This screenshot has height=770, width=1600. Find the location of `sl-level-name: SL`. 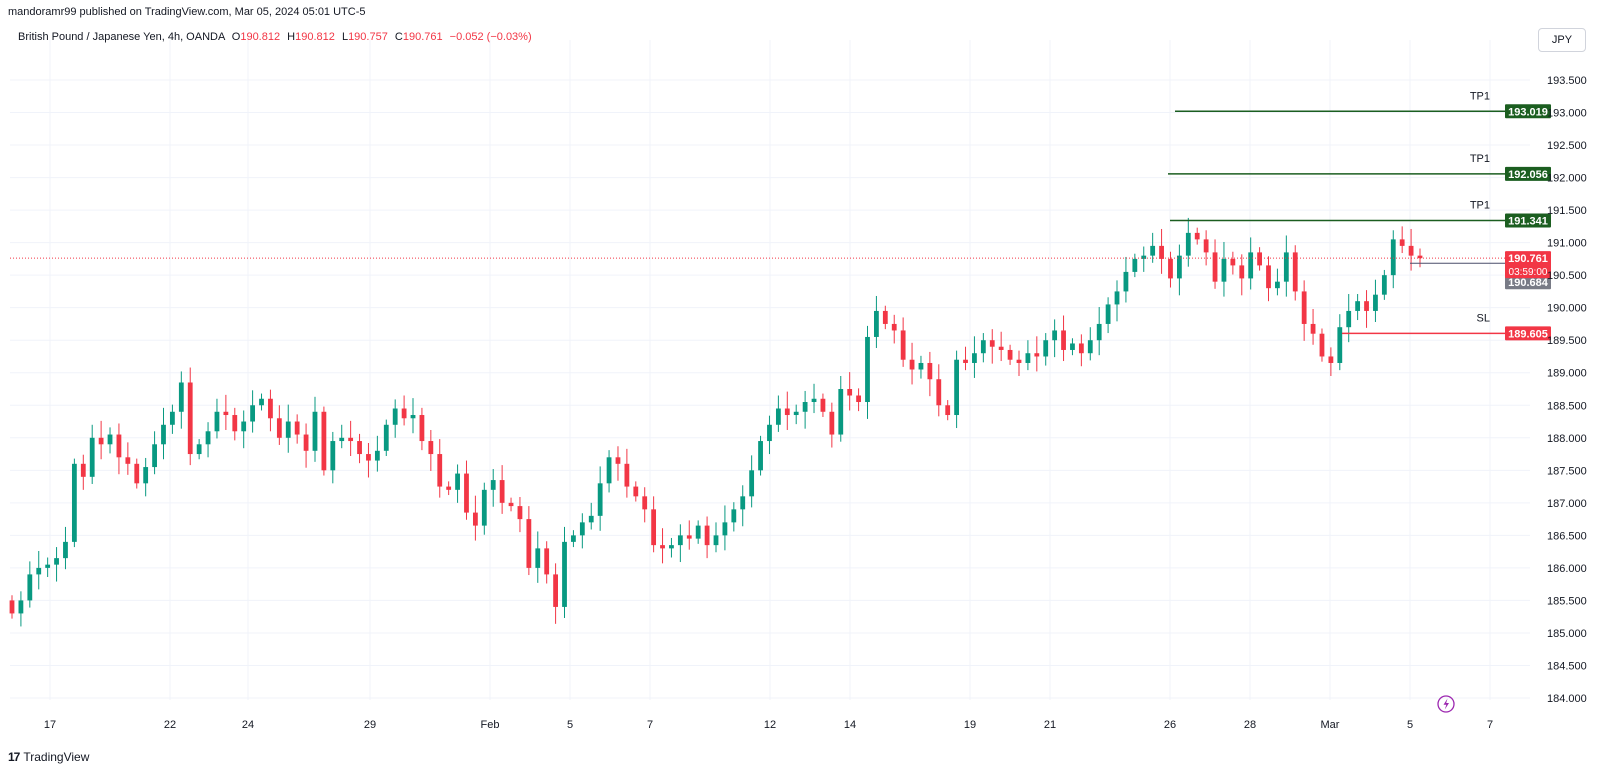

sl-level-name: SL is located at coordinates (1483, 318).